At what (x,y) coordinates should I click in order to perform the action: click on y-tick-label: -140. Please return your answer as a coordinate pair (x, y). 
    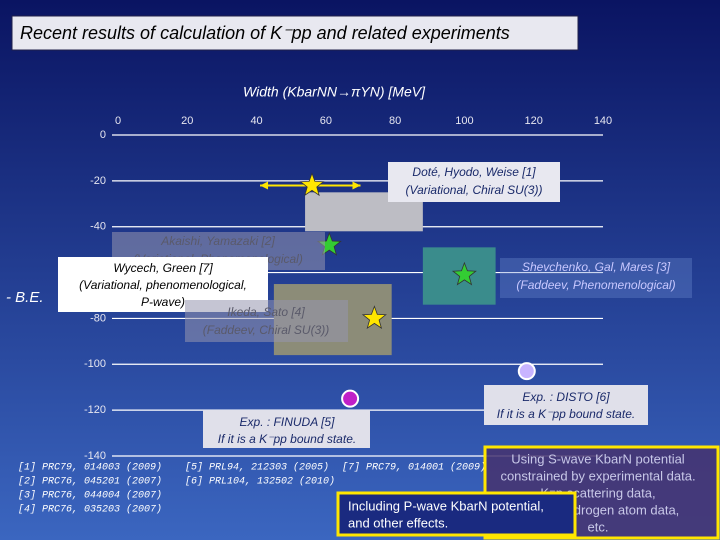
    Looking at the image, I should click on (95, 456).